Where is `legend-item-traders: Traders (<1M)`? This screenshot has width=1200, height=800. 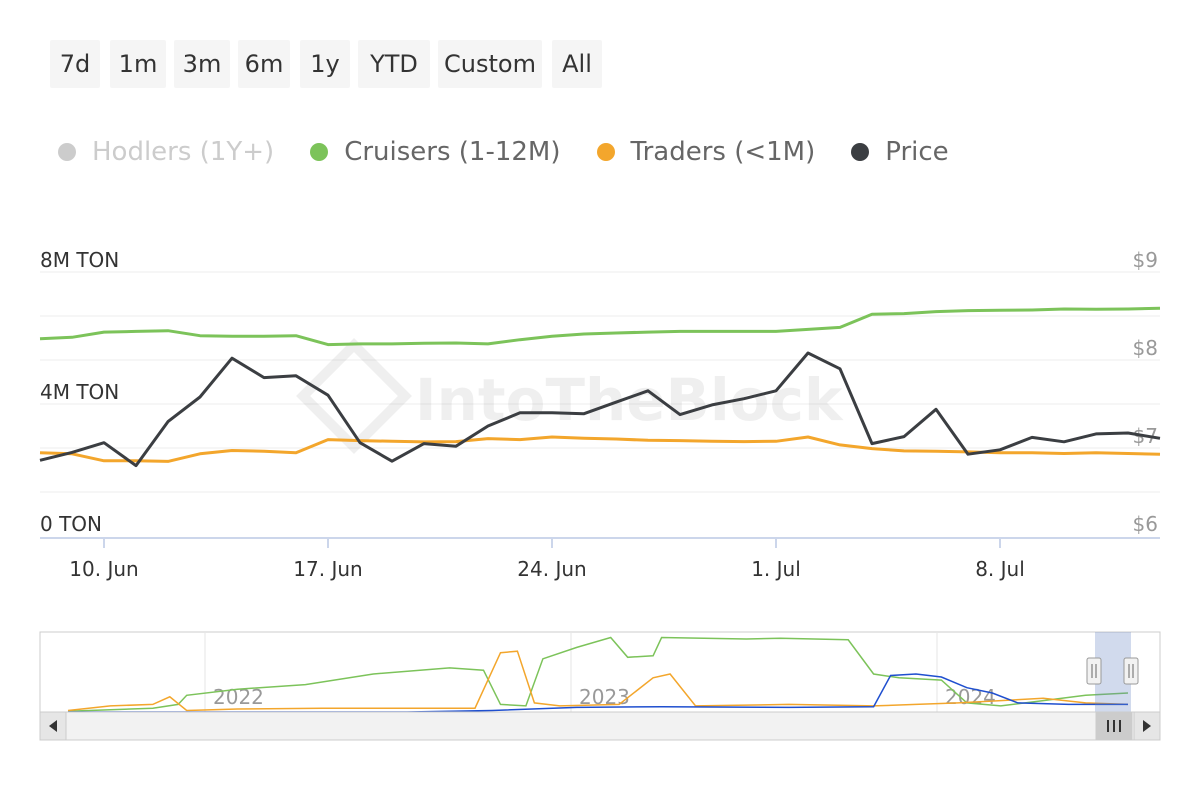 legend-item-traders: Traders (<1M) is located at coordinates (703, 152).